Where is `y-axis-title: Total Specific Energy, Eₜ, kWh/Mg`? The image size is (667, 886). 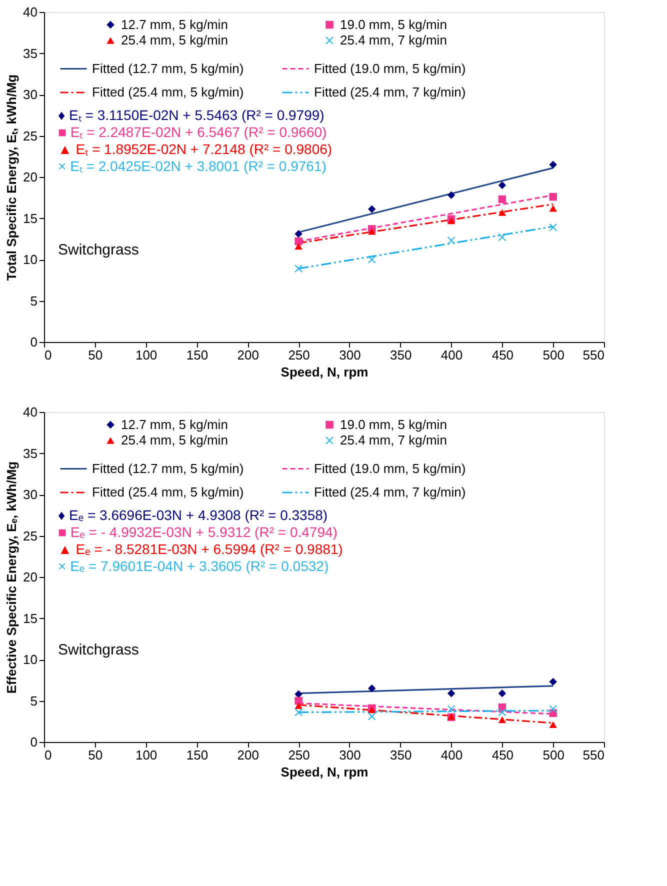
y-axis-title: Total Specific Energy, Eₜ, kWh/Mg is located at coordinates (12, 177).